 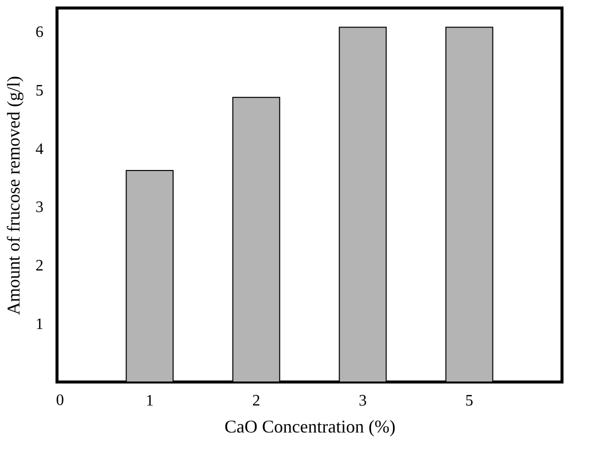 I want to click on y-tick-label: 4, so click(x=40, y=149).